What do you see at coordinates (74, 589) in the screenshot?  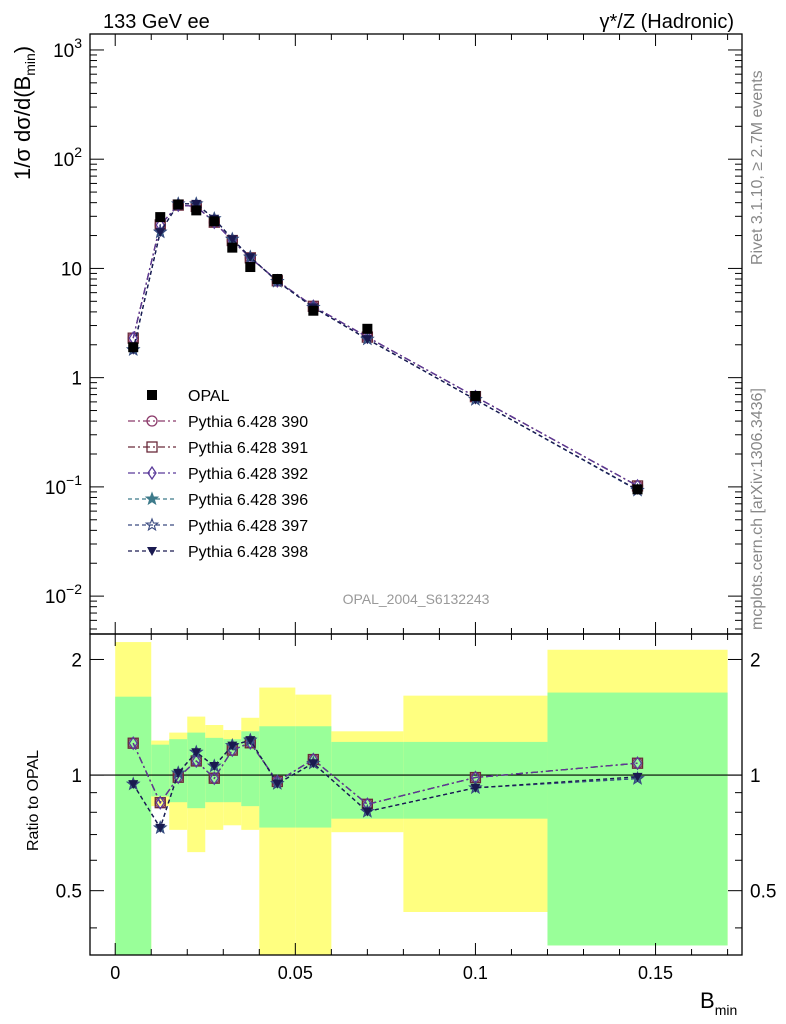 I see `y-tick-label-exponent: −2` at bounding box center [74, 589].